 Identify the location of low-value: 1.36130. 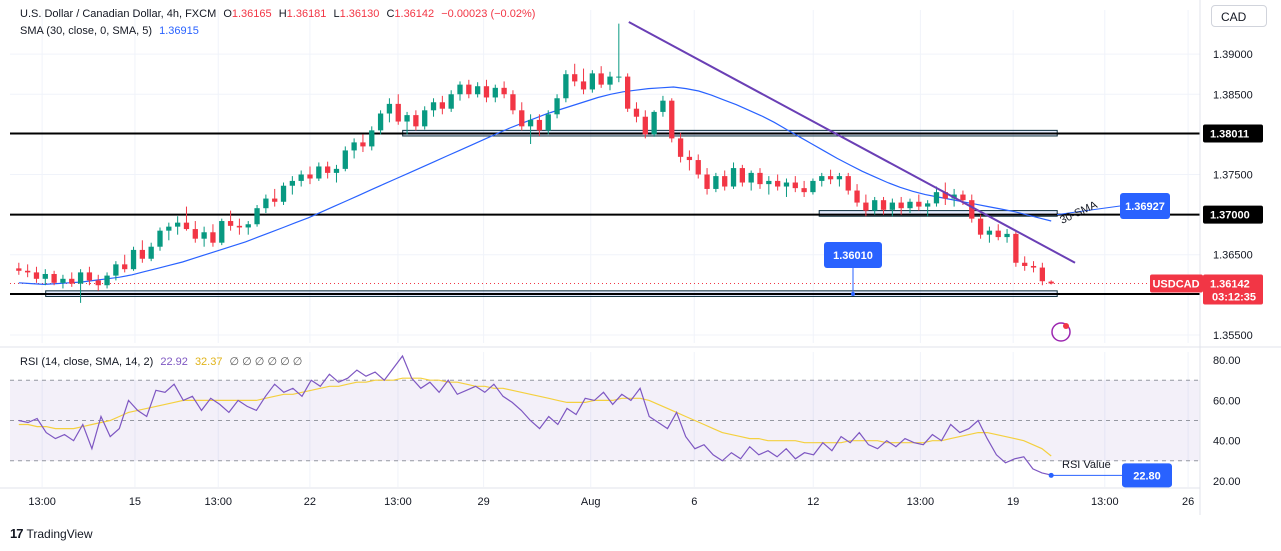
(359, 14).